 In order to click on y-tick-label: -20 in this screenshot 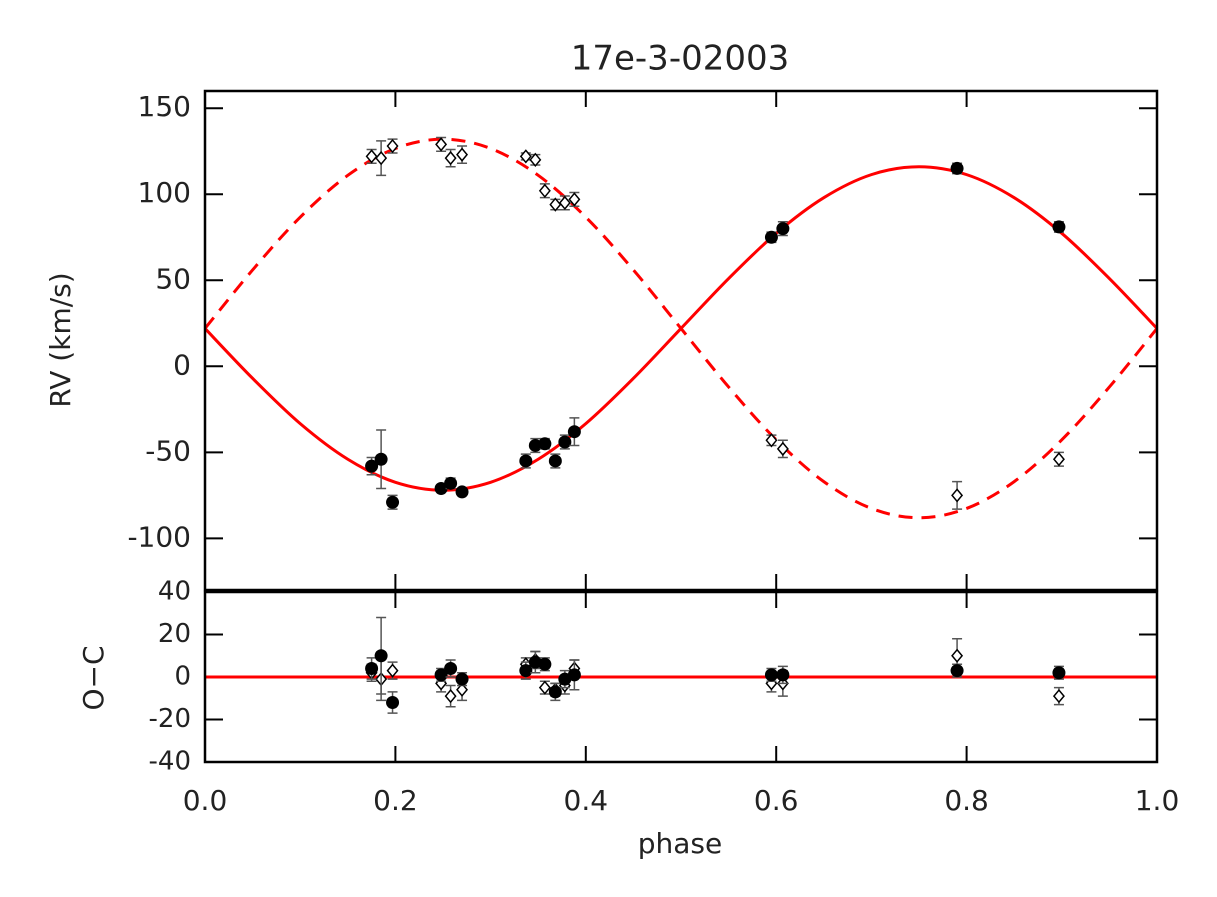, I will do `click(170, 719)`.